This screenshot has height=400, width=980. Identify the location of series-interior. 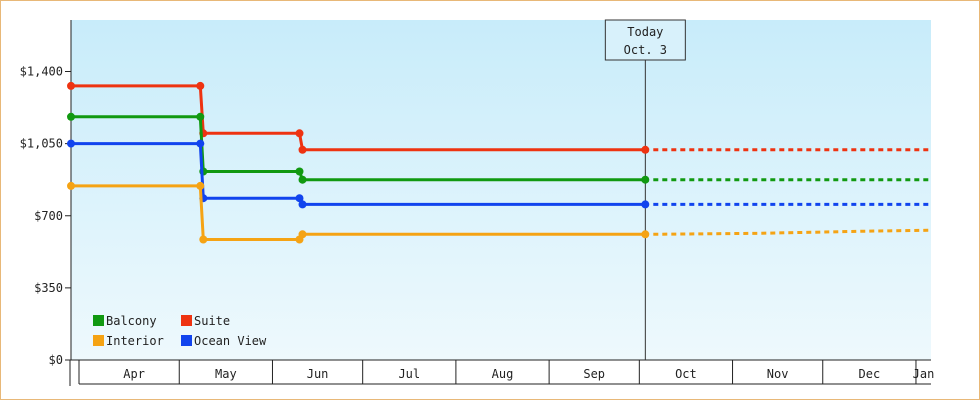
(499, 212).